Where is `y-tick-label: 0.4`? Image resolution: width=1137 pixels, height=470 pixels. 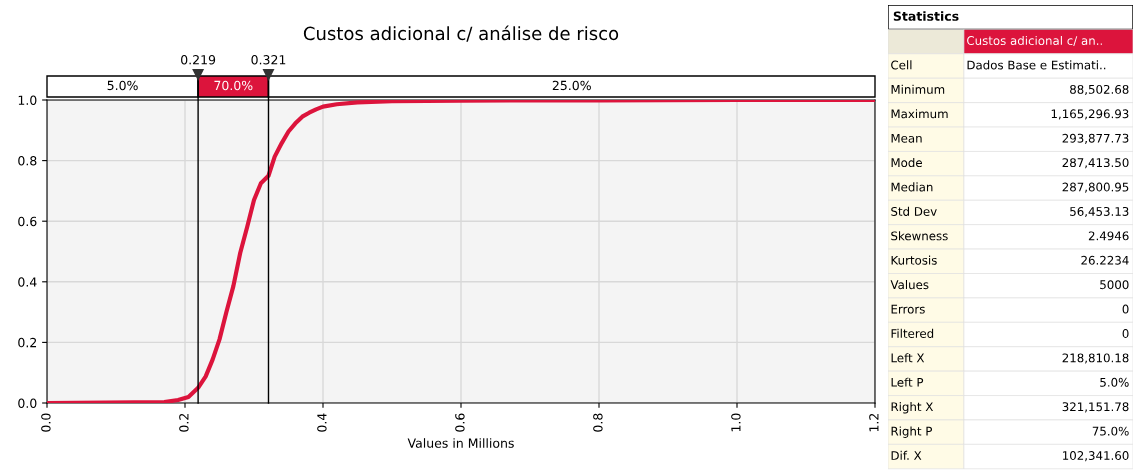
y-tick-label: 0.4 is located at coordinates (27, 282).